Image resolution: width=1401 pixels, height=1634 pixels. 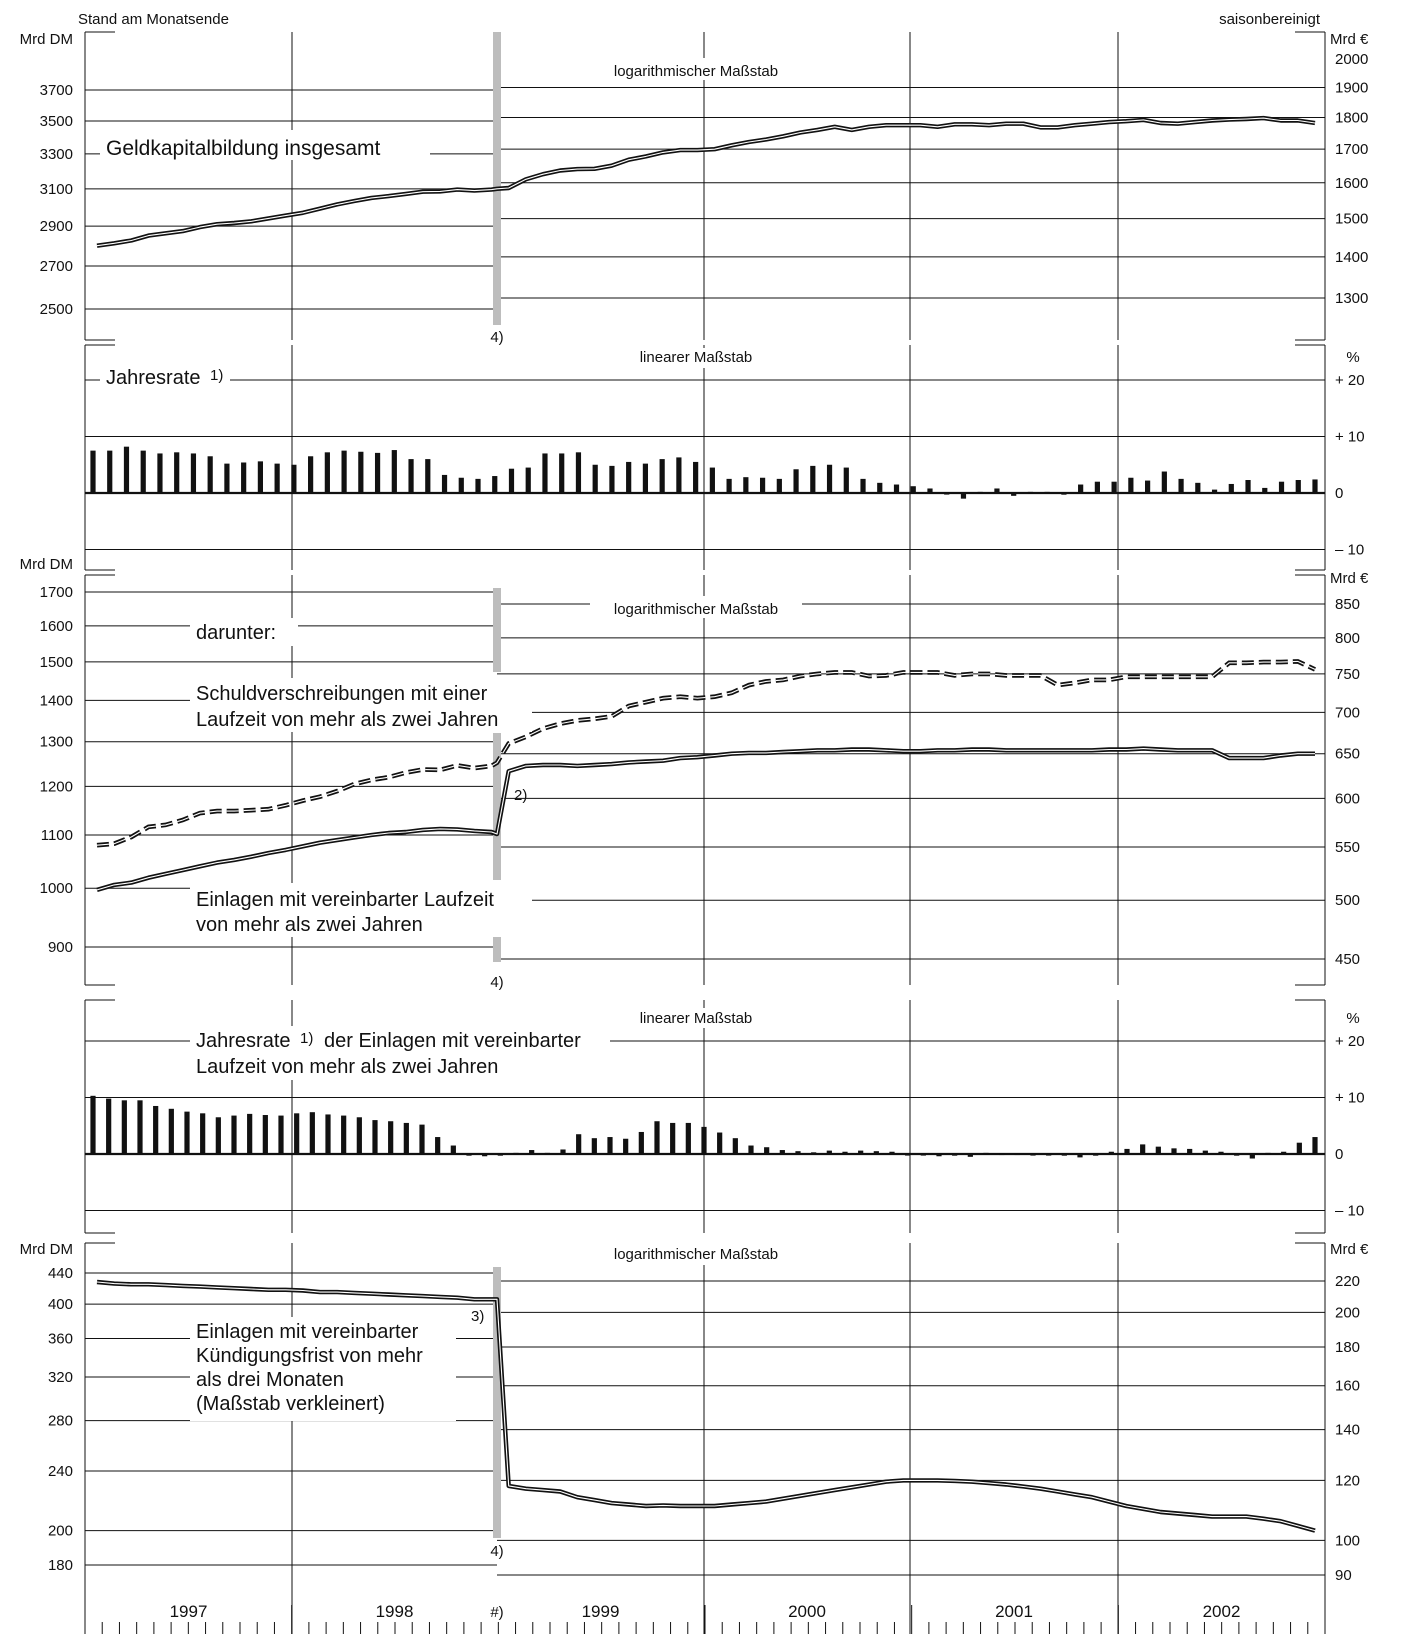 I want to click on series-einlagen-kuendigung-inner, so click(x=706, y=1406).